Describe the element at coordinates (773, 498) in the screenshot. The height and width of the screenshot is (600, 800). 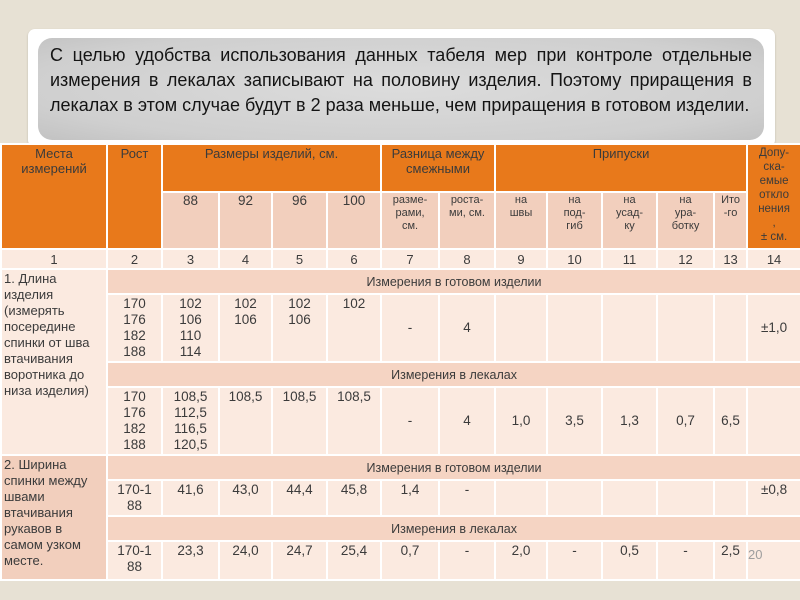
I see `table-cell: ±0,8` at that location.